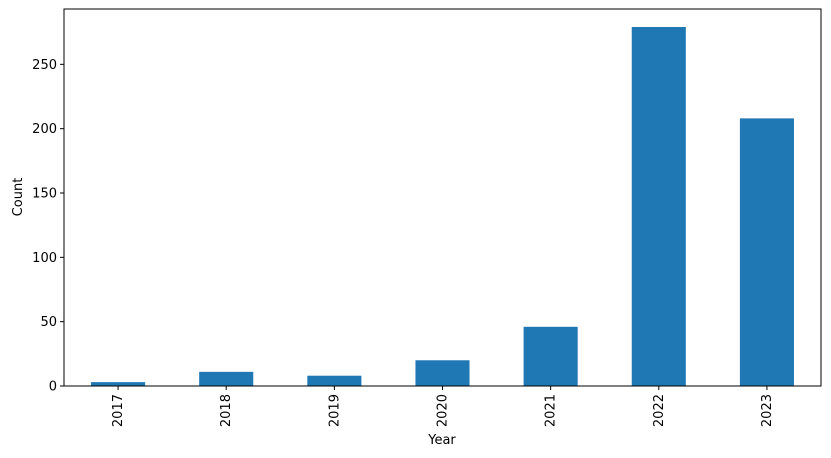 This screenshot has height=458, width=831. What do you see at coordinates (551, 410) in the screenshot?
I see `x-tick-label-2021: 2021` at bounding box center [551, 410].